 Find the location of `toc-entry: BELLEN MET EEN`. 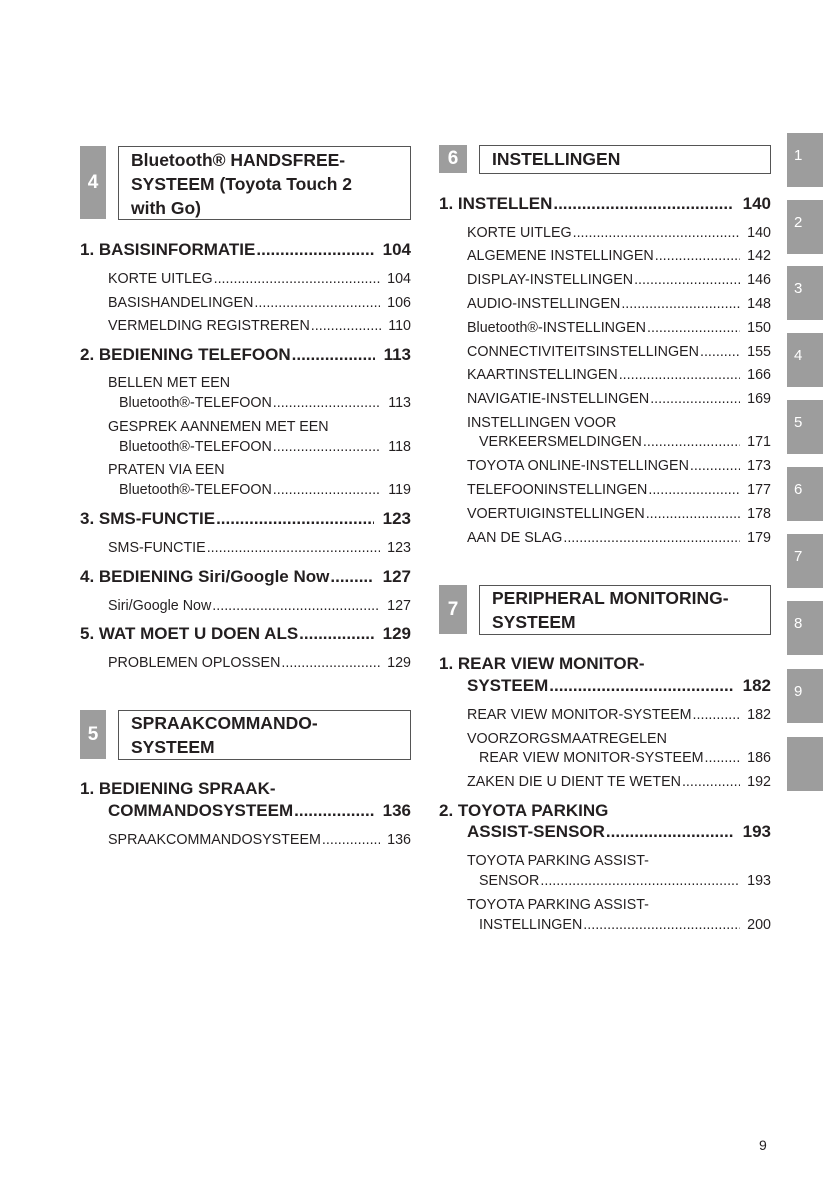

toc-entry: BELLEN MET EEN is located at coordinates (259, 383).